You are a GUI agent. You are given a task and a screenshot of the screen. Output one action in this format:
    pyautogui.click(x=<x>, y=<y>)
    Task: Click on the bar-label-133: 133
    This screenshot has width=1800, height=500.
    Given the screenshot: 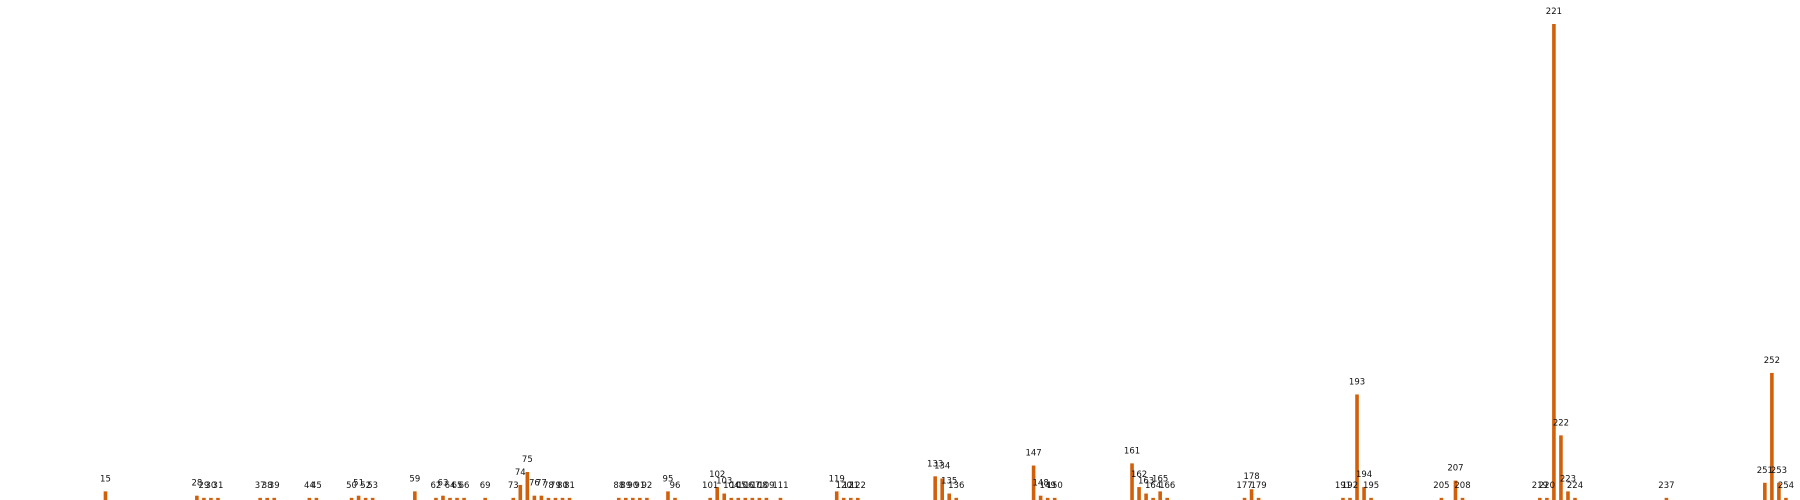 What is the action you would take?
    pyautogui.click(x=935, y=464)
    